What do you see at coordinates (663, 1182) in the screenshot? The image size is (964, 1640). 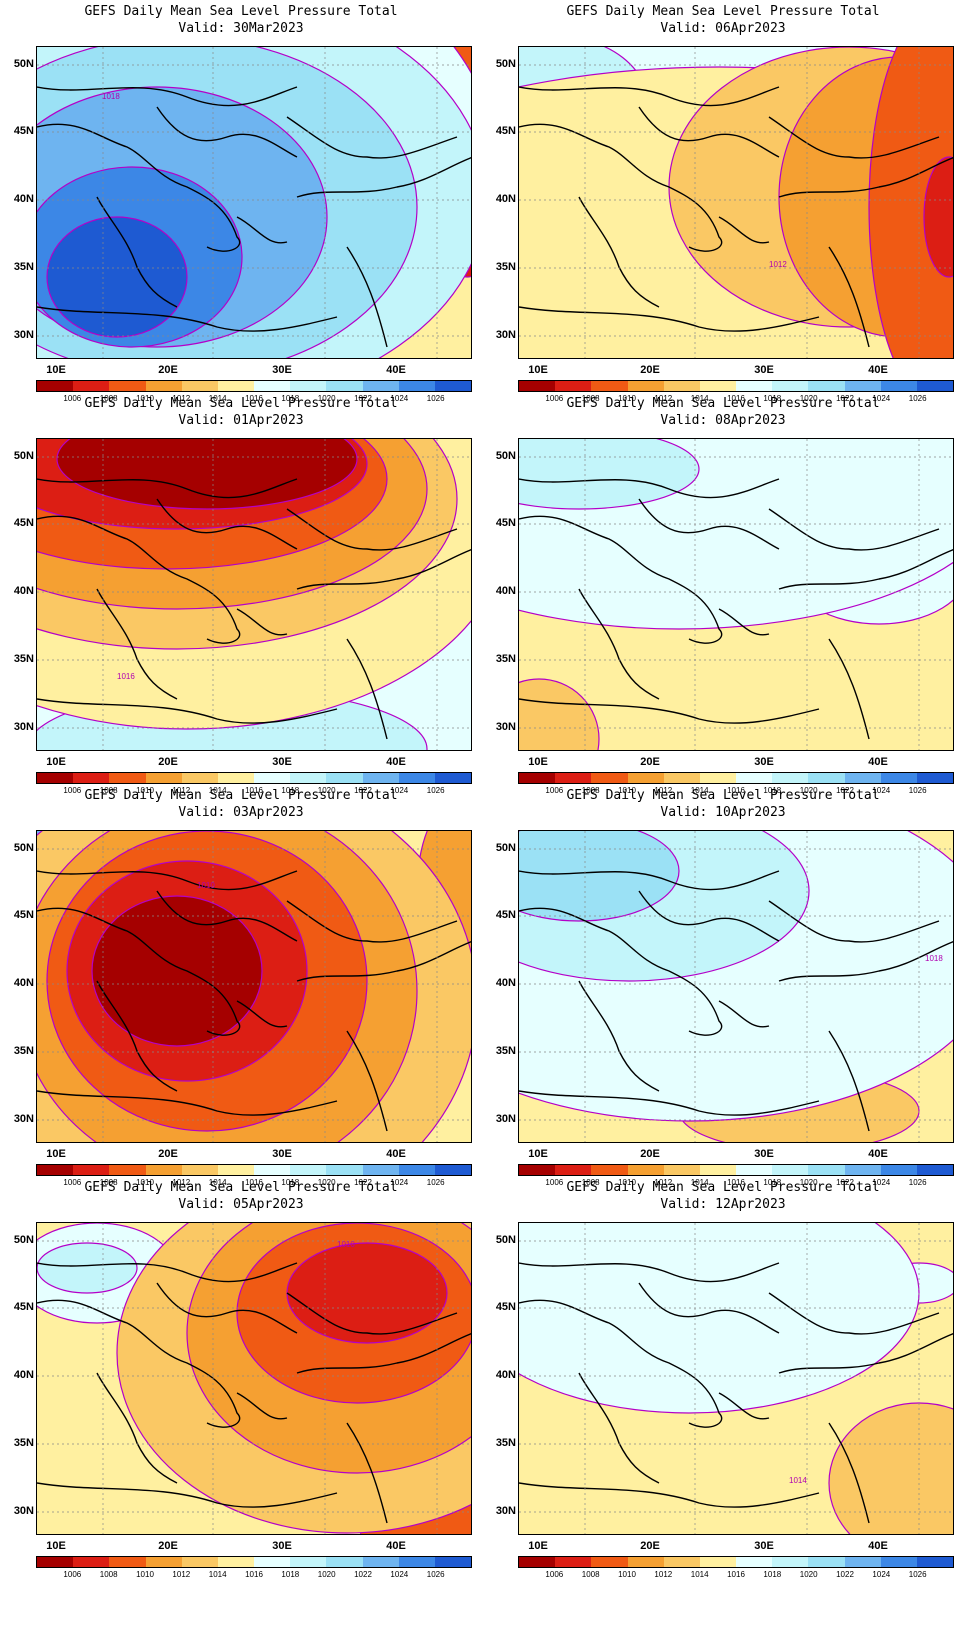 I see `colorbar-label: 1012` at bounding box center [663, 1182].